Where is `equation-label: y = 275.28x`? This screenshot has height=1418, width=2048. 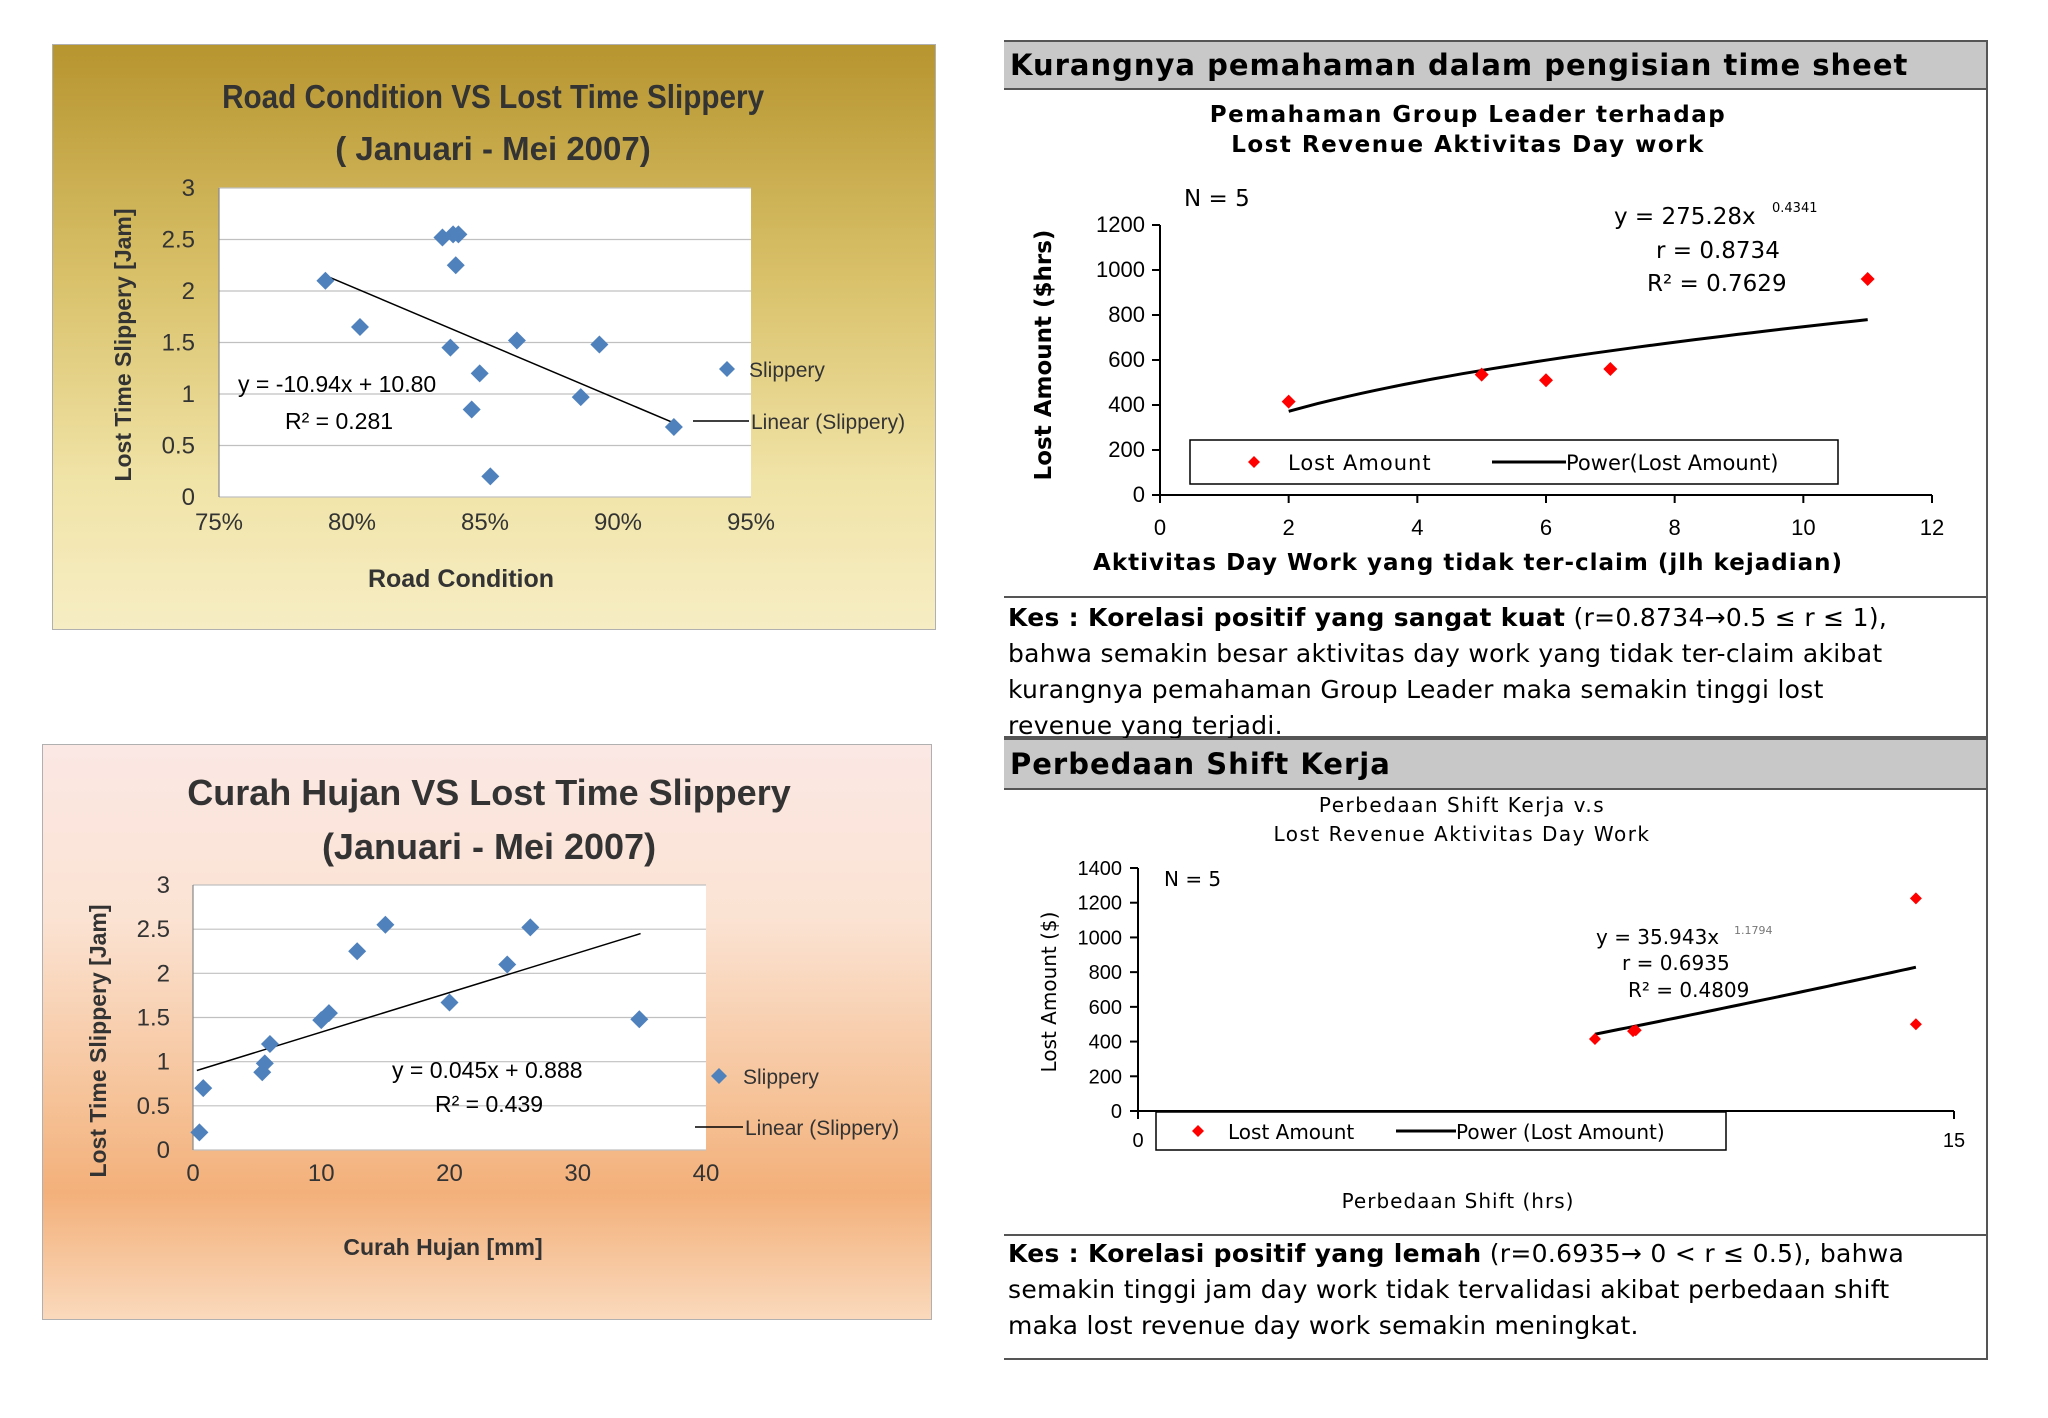 equation-label: y = 275.28x is located at coordinates (1685, 217).